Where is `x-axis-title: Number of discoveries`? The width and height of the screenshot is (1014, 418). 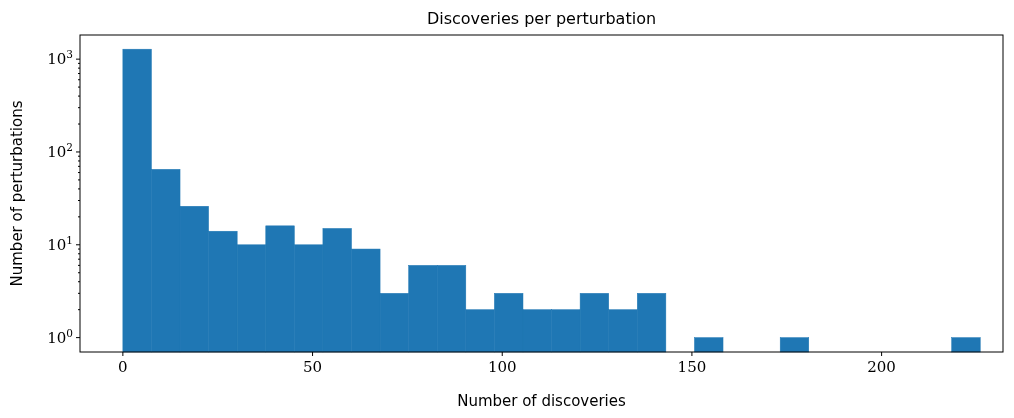 x-axis-title: Number of discoveries is located at coordinates (542, 401).